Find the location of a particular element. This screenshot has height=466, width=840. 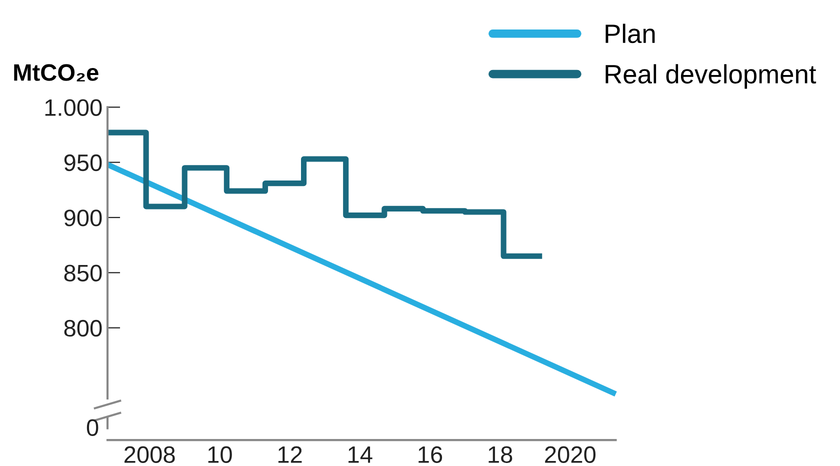

x-tick-label: 16 is located at coordinates (430, 454).